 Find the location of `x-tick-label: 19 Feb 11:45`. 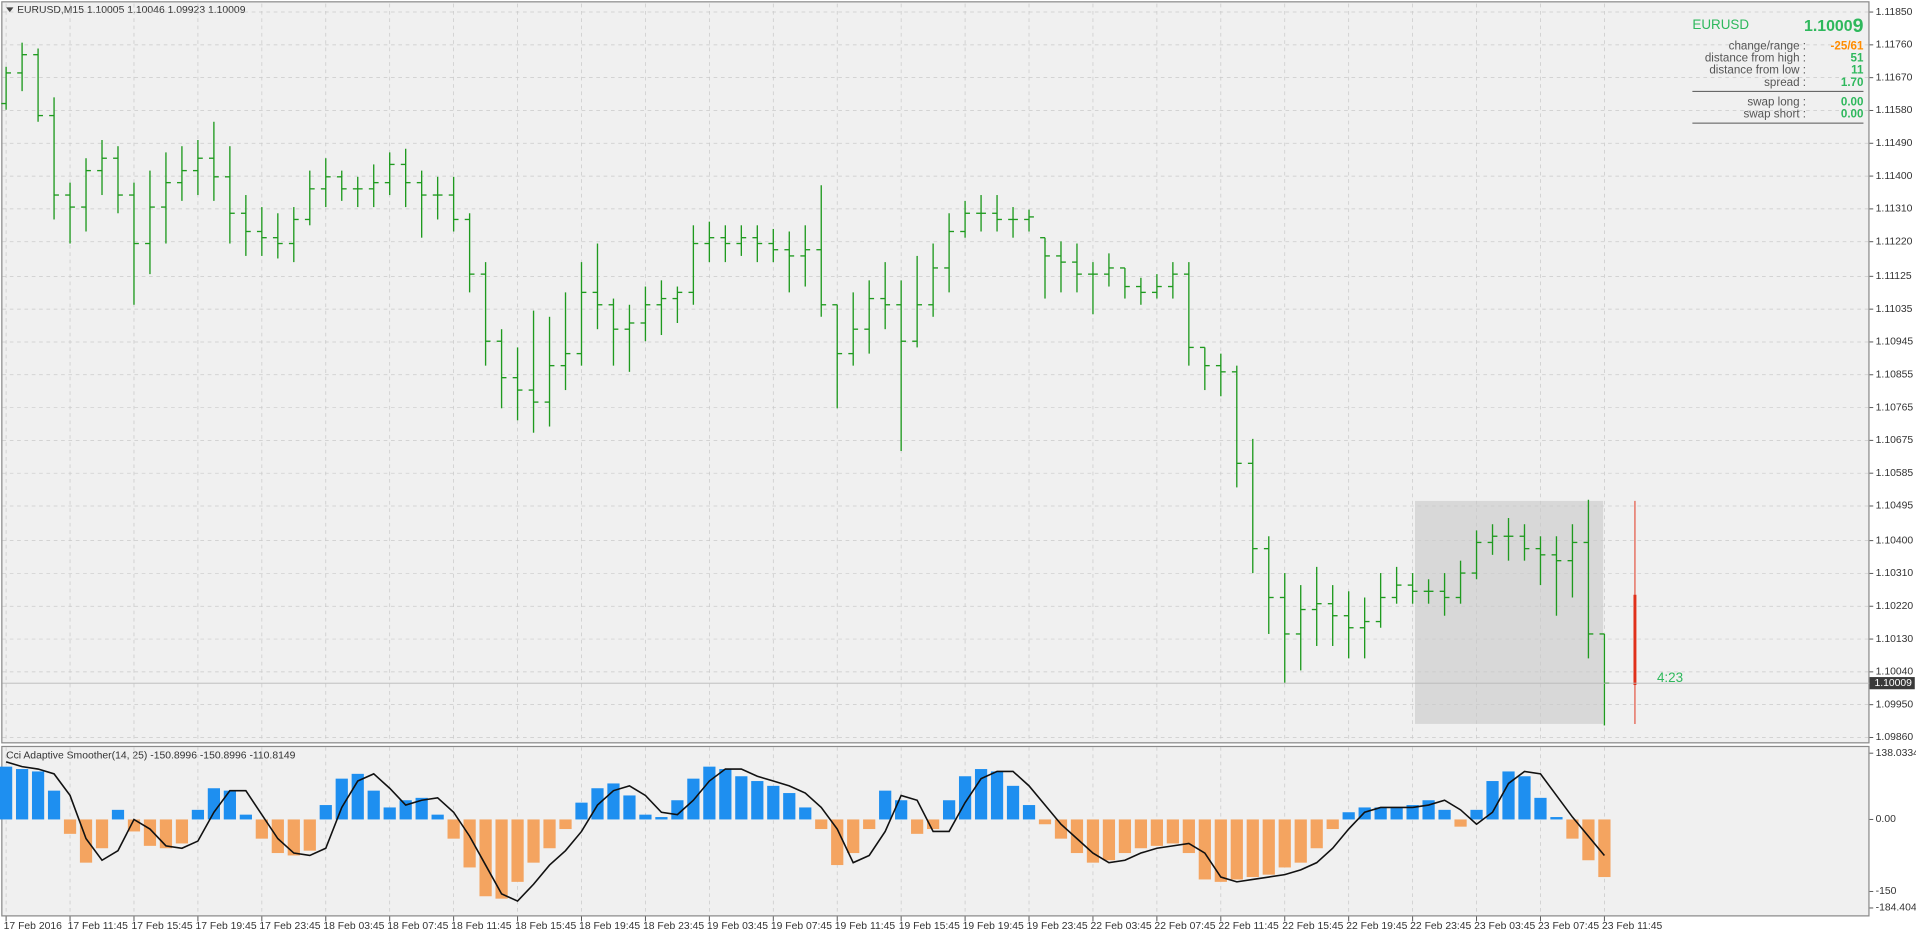

x-tick-label: 19 Feb 11:45 is located at coordinates (865, 926).